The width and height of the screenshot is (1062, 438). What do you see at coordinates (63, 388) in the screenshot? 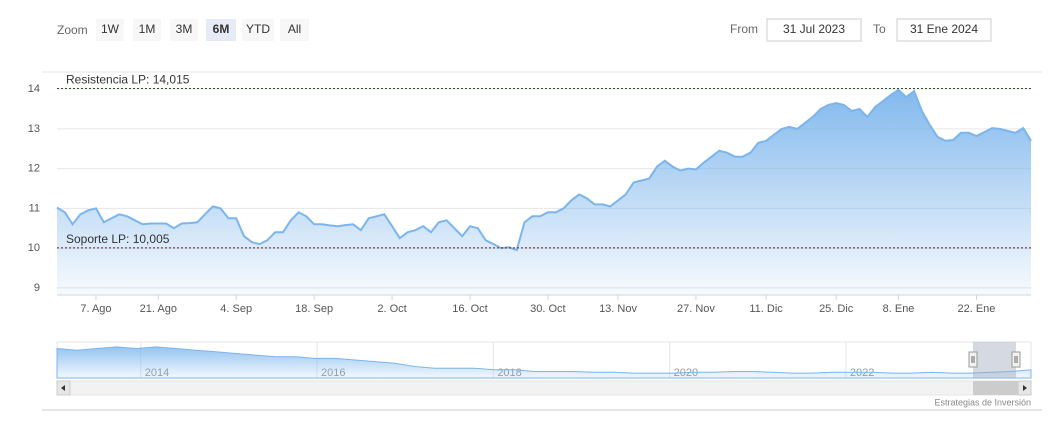
I see `arrow-left` at bounding box center [63, 388].